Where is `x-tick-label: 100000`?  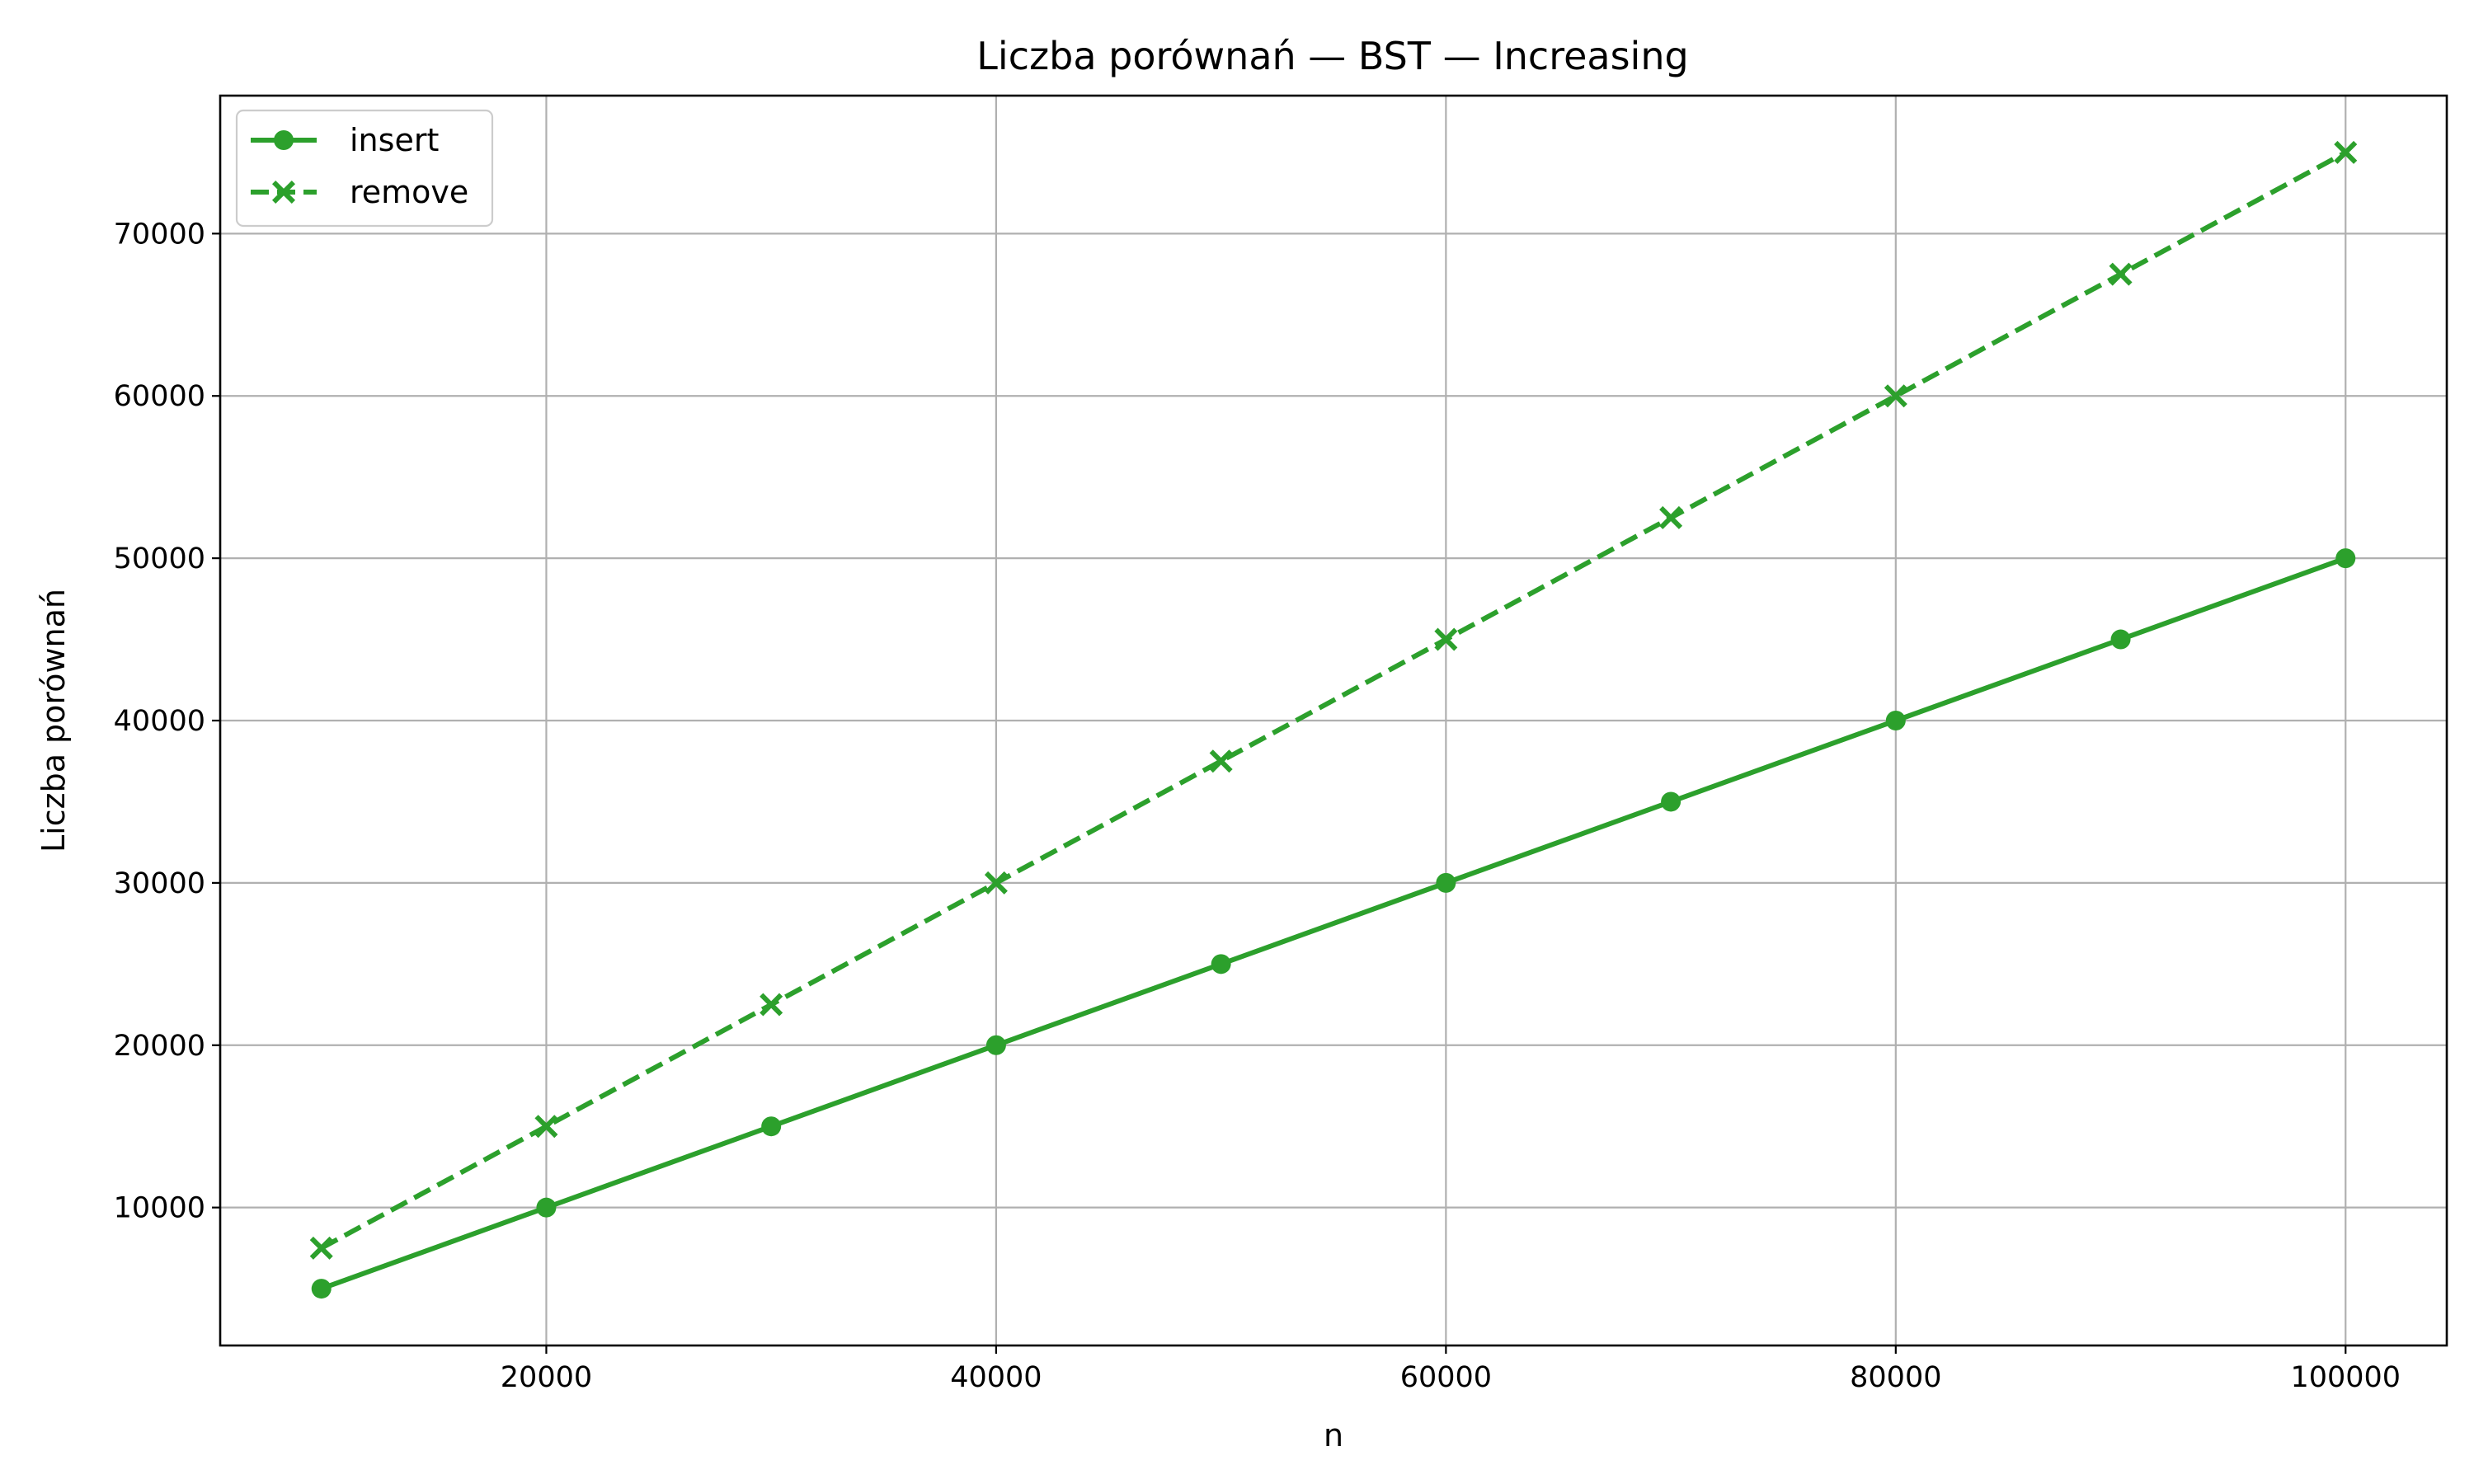 x-tick-label: 100000 is located at coordinates (2345, 1377).